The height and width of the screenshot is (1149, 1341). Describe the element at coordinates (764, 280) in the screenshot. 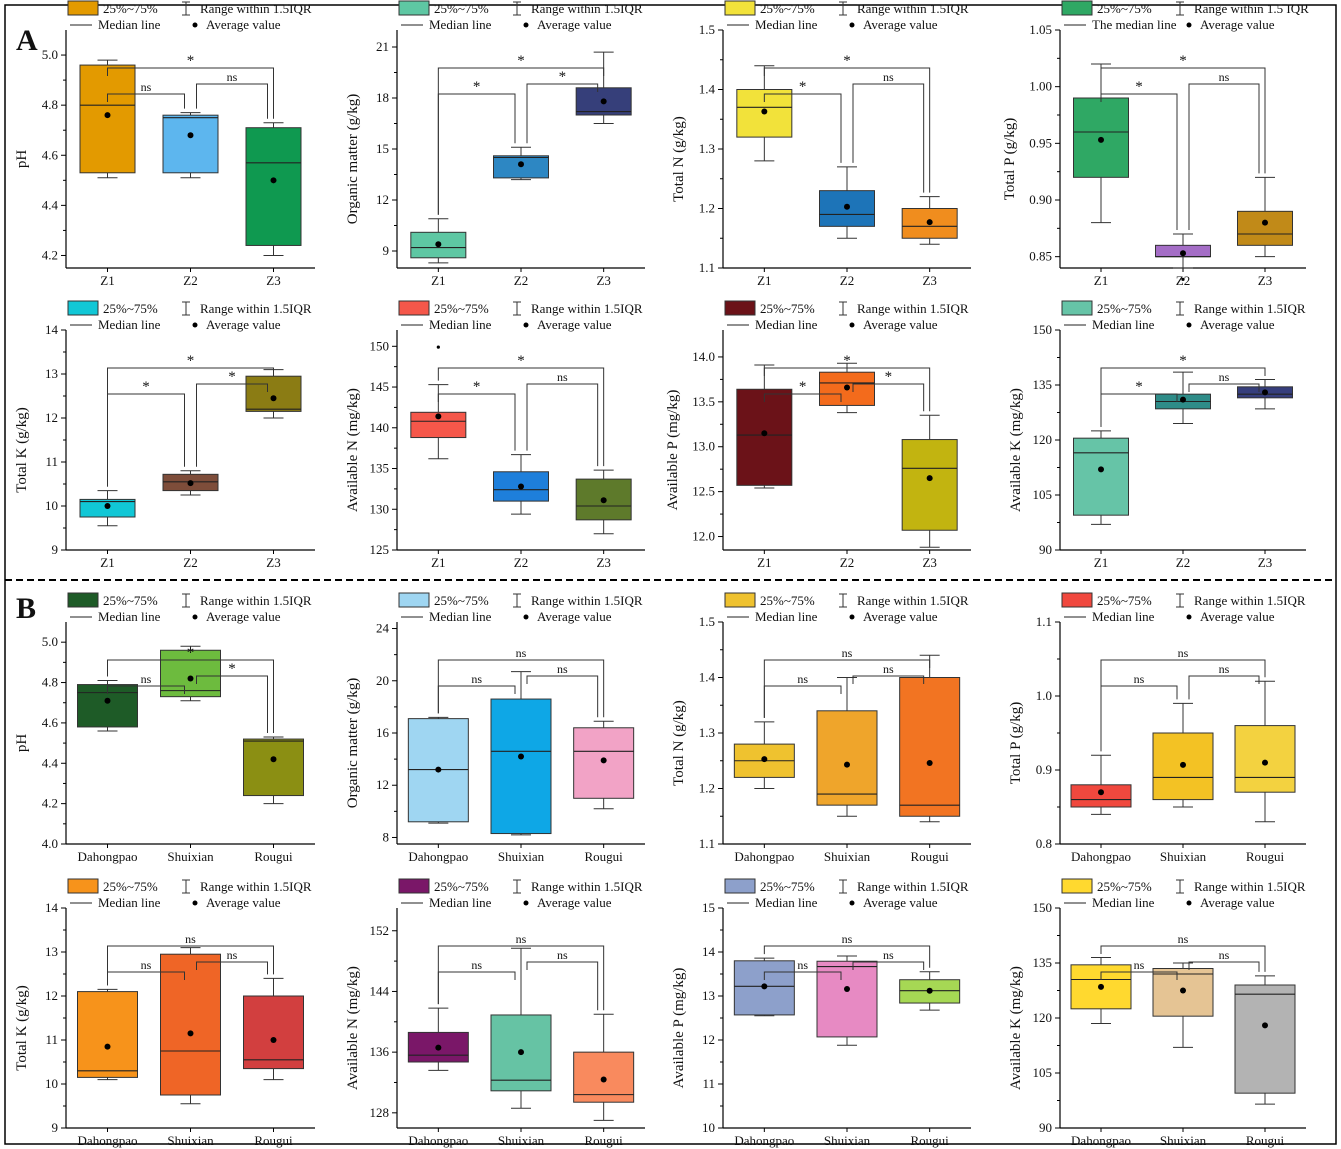

I see `x-tick-label: Z1` at that location.